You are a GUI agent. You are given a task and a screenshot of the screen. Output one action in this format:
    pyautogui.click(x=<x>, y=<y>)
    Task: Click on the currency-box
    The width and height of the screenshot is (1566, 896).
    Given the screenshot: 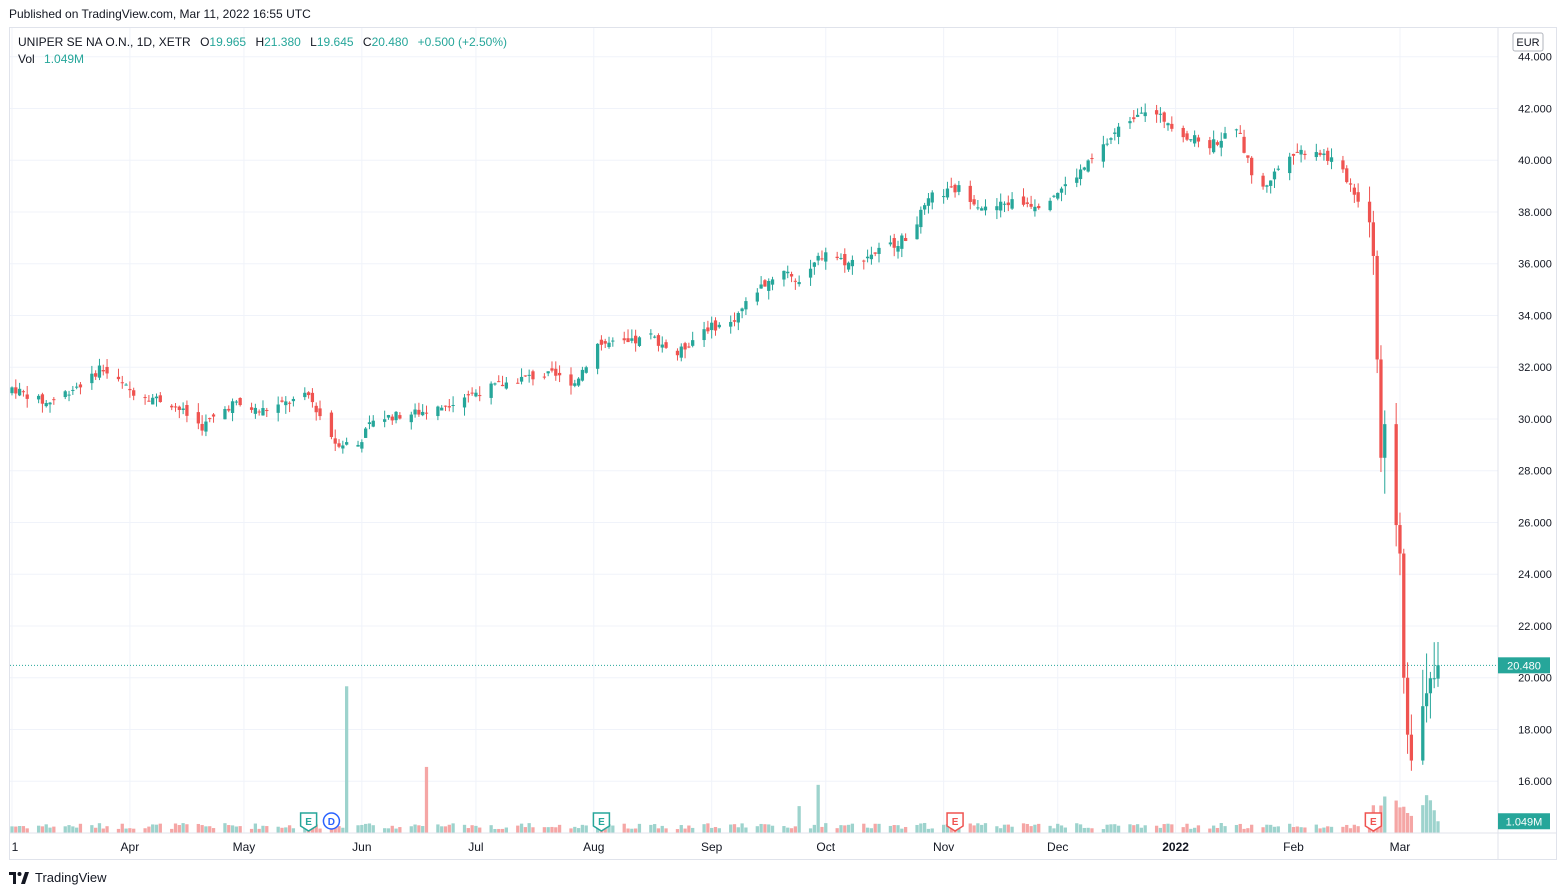 What is the action you would take?
    pyautogui.click(x=1528, y=42)
    